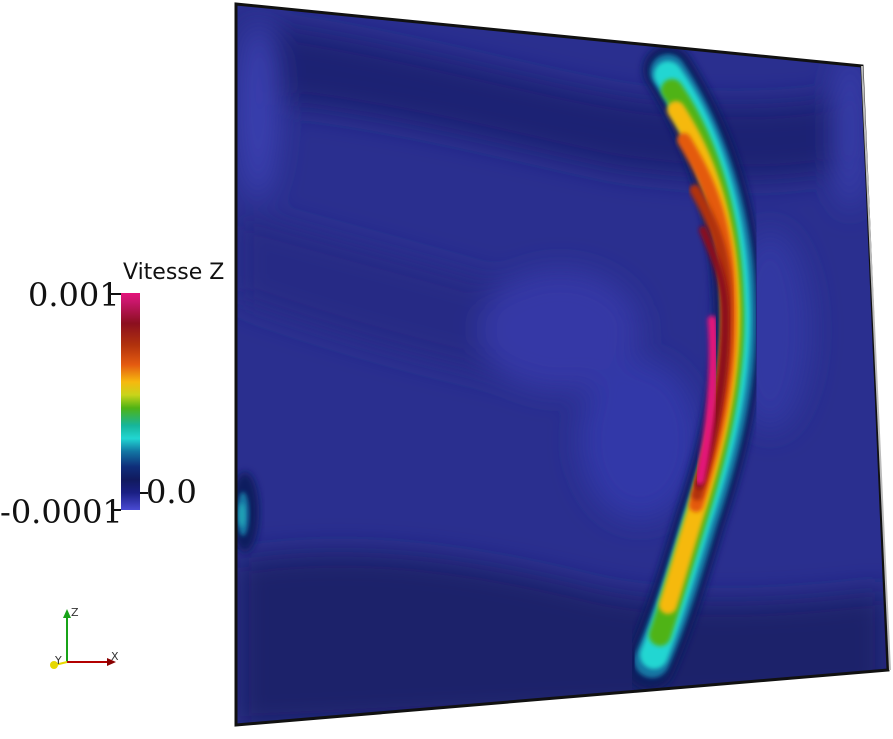  What do you see at coordinates (116, 510) in the screenshot?
I see `colorbar-min-tick` at bounding box center [116, 510].